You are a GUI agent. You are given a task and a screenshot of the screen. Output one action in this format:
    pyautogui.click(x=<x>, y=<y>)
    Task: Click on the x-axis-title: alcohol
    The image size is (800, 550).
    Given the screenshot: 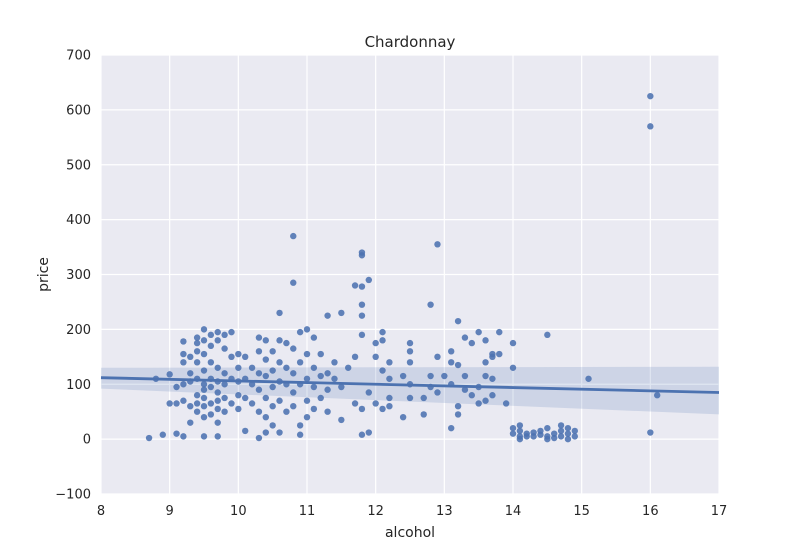 What is the action you would take?
    pyautogui.click(x=410, y=533)
    